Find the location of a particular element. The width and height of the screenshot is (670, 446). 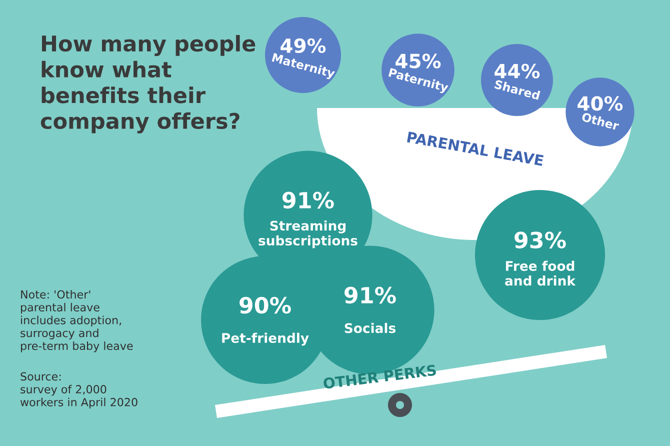

data-label: 93% is located at coordinates (540, 240).